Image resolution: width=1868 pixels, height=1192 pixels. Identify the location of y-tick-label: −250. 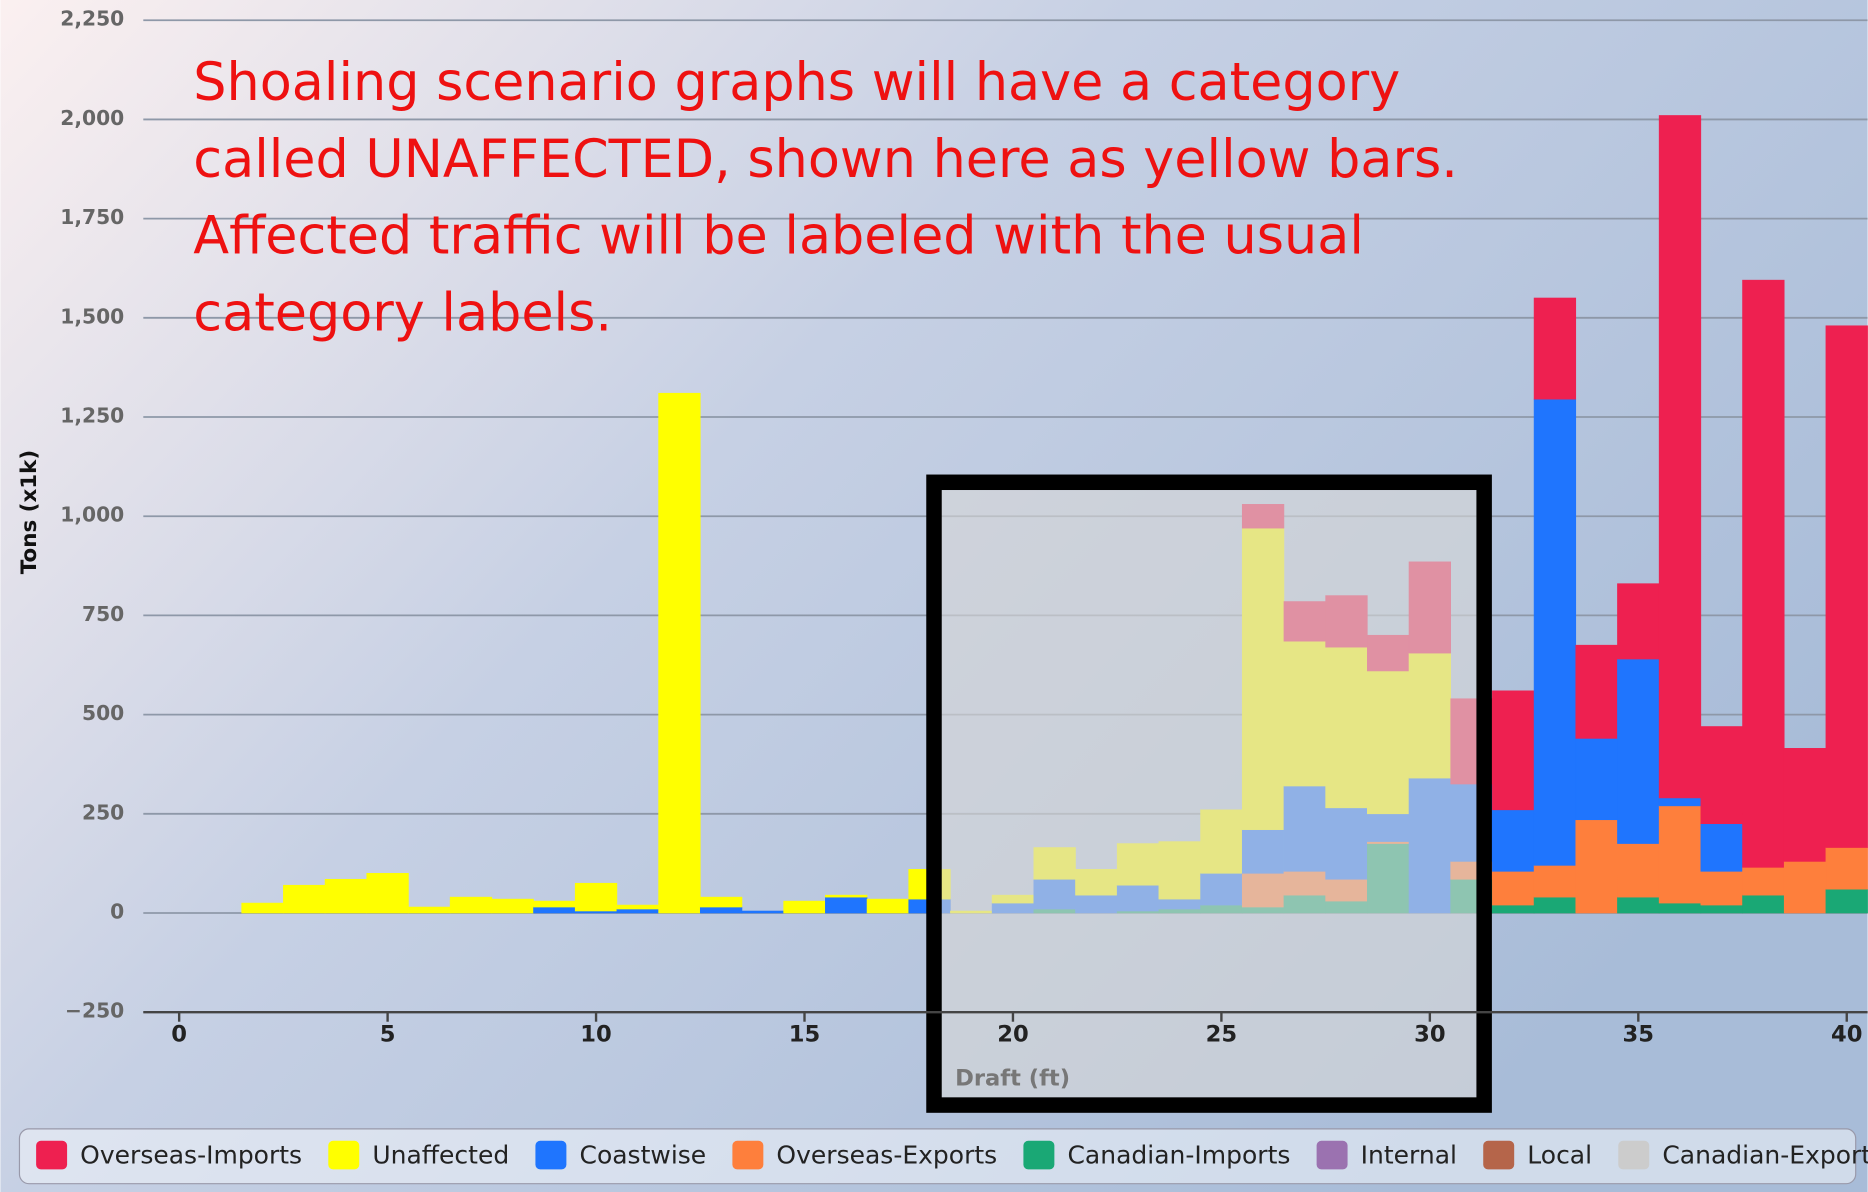
(94, 1011).